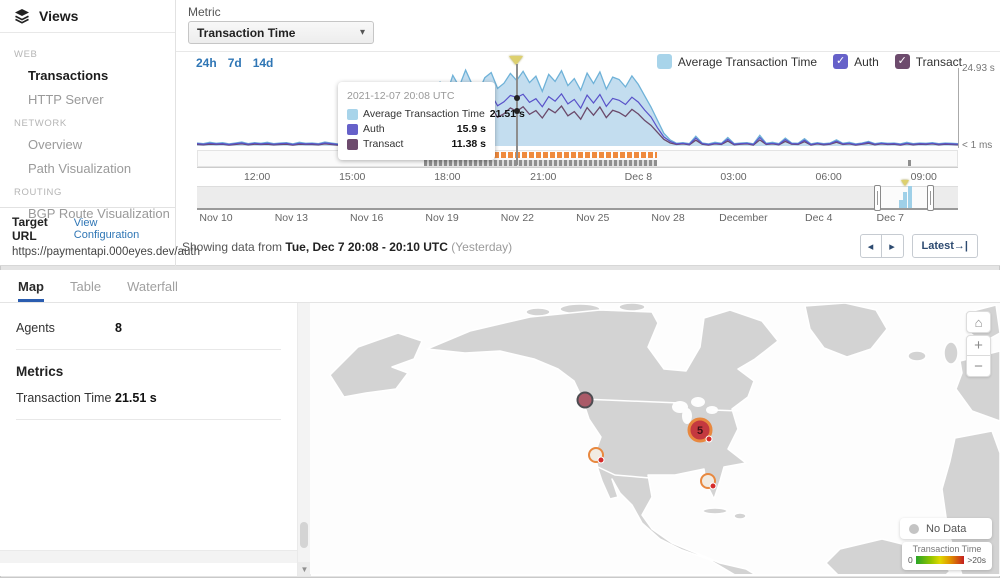 The height and width of the screenshot is (578, 1000). I want to click on y-axis-min-label: < 1 ms, so click(977, 145).